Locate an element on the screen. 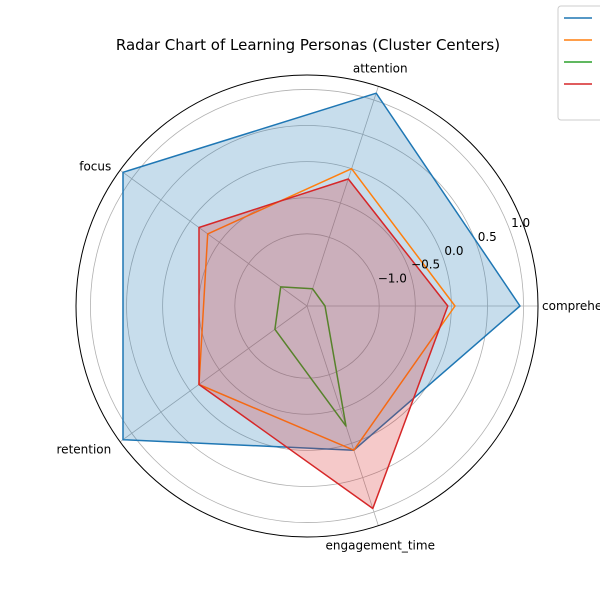 The width and height of the screenshot is (600, 600). r-tick-label: 1.0 is located at coordinates (520, 223).